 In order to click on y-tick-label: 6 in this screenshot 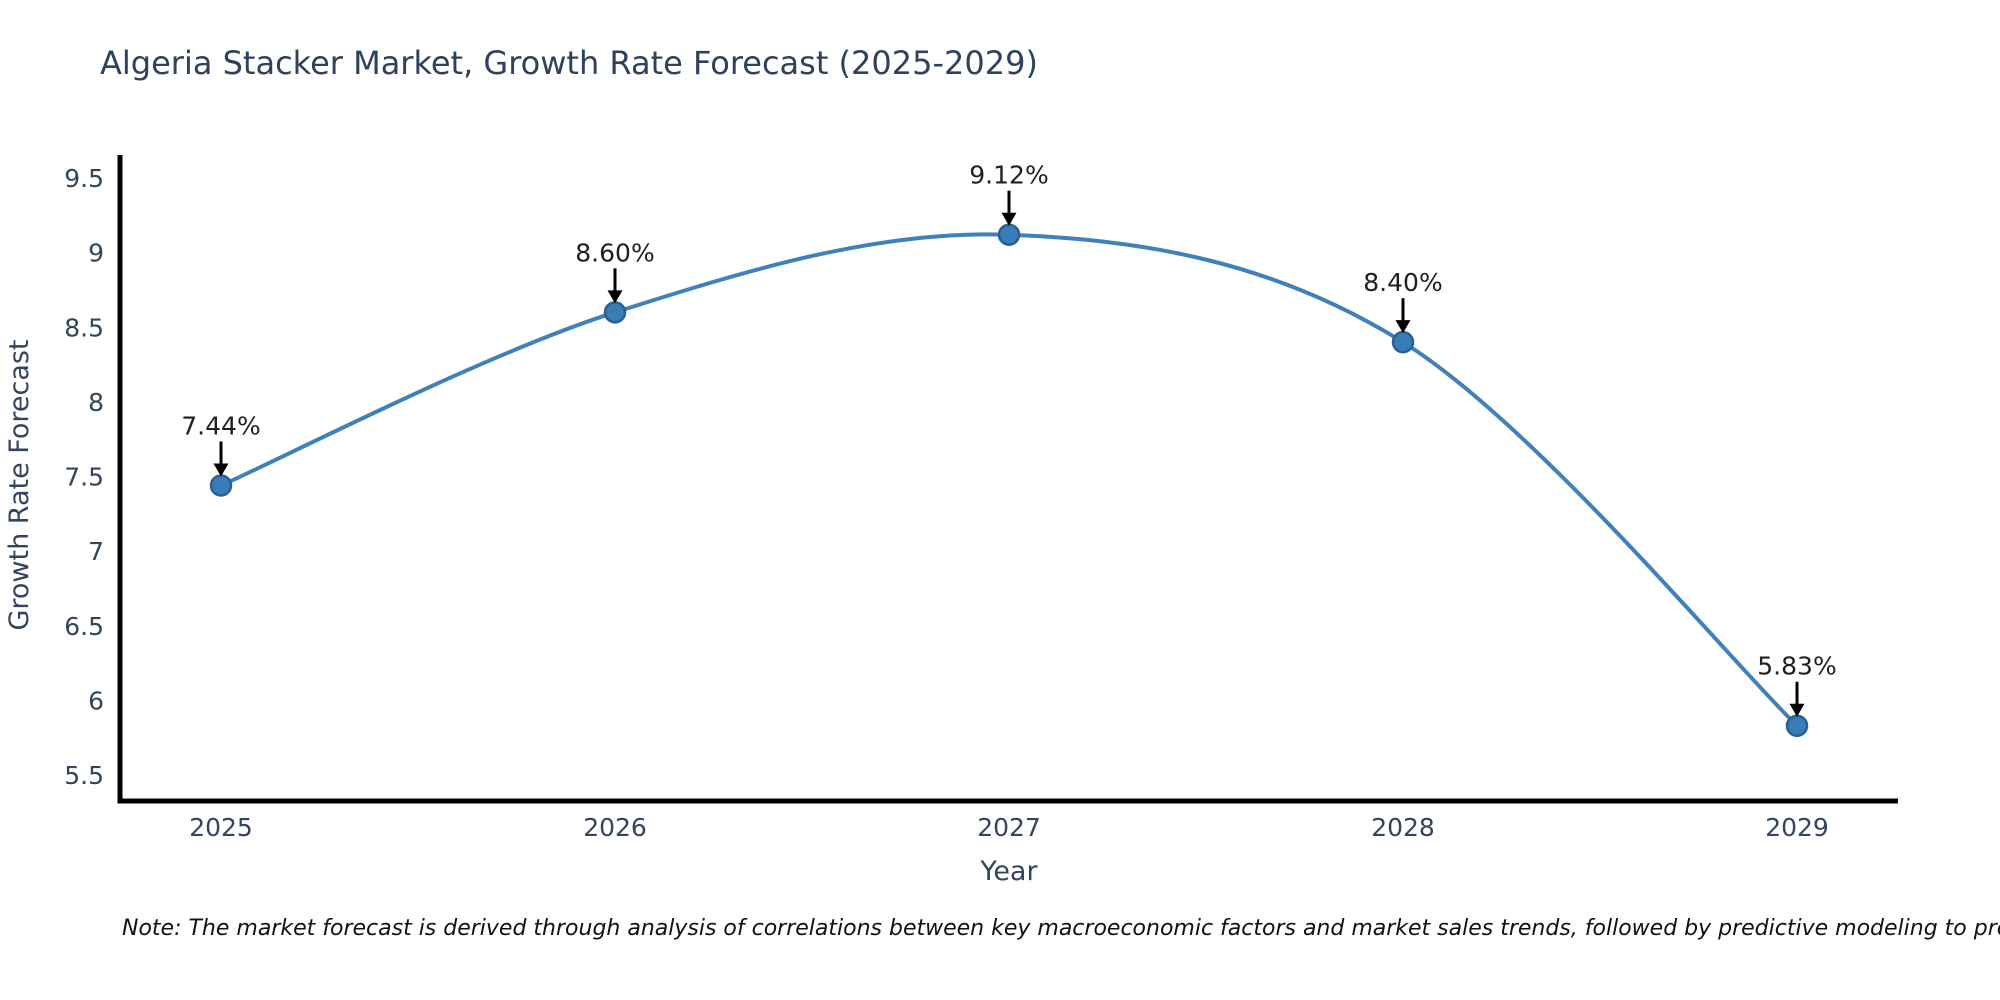, I will do `click(96, 700)`.